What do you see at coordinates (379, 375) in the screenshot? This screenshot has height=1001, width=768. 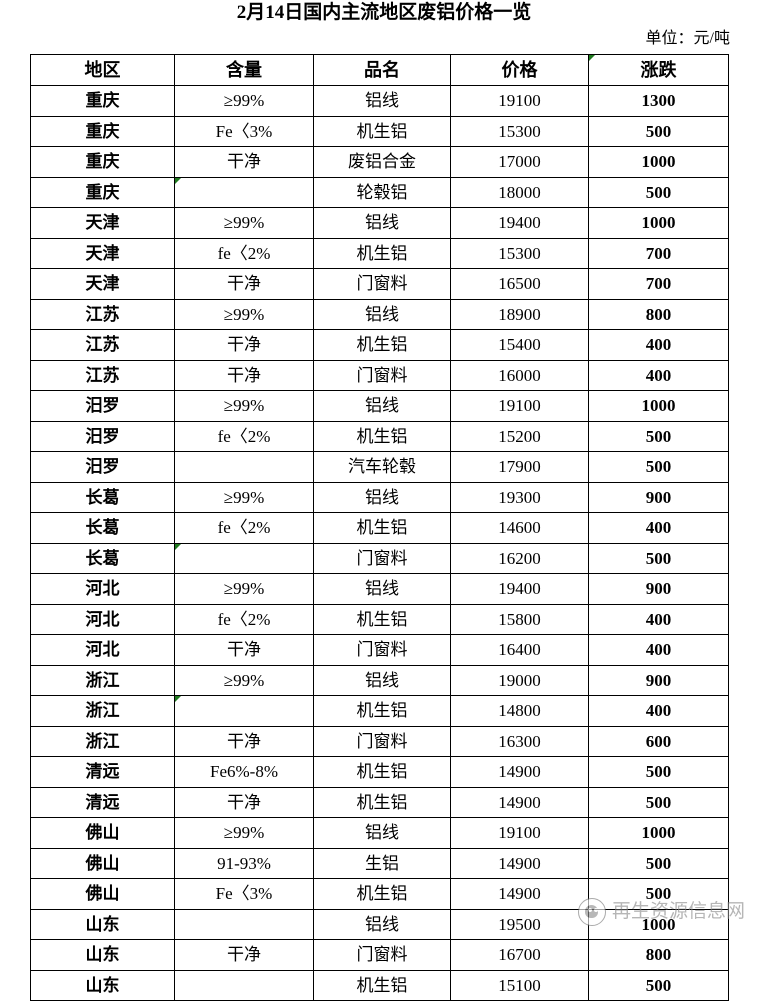 I see `table-row: 江苏 干净 门窗料 16000 400` at bounding box center [379, 375].